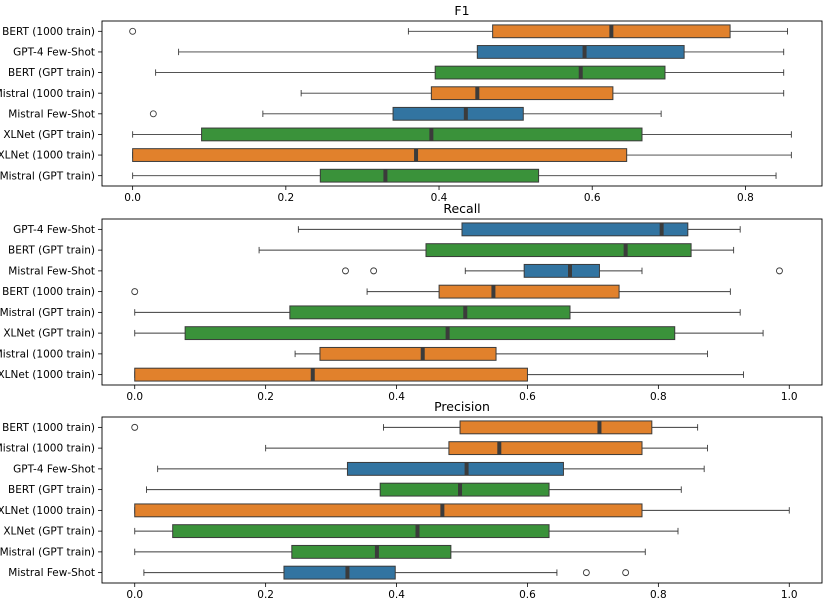  I want to click on panel-title: Precision, so click(462, 406).